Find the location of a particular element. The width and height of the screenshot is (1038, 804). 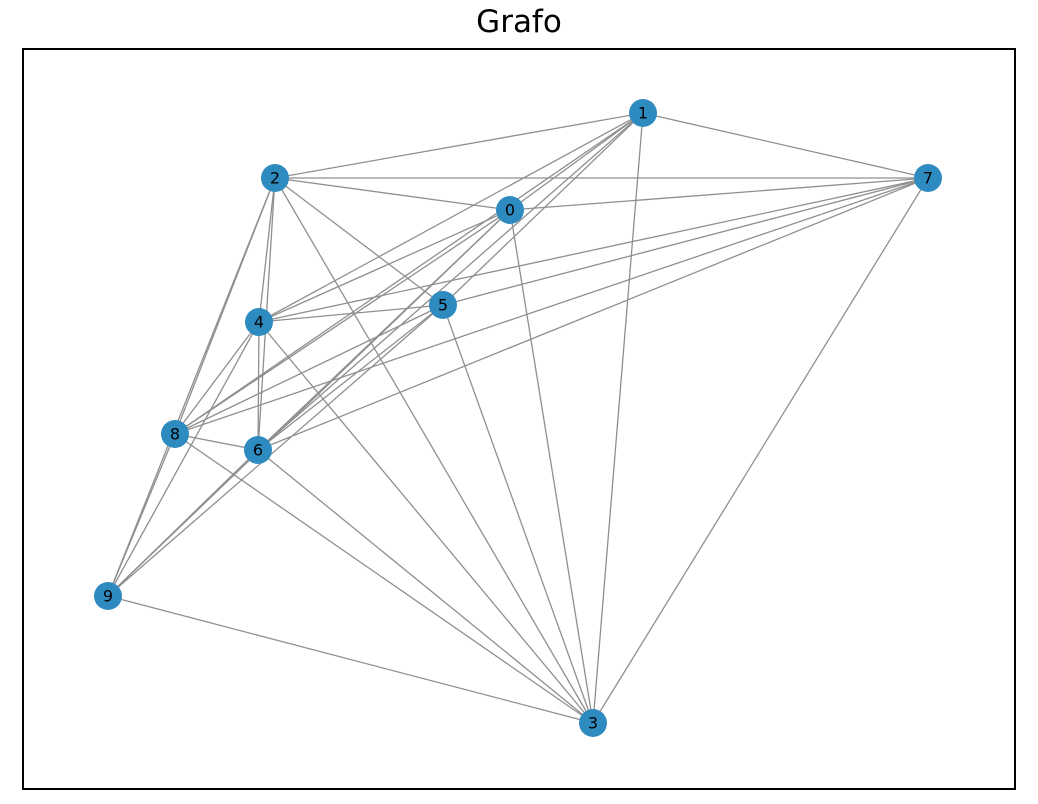

graph-title: Grafo is located at coordinates (519, 22).